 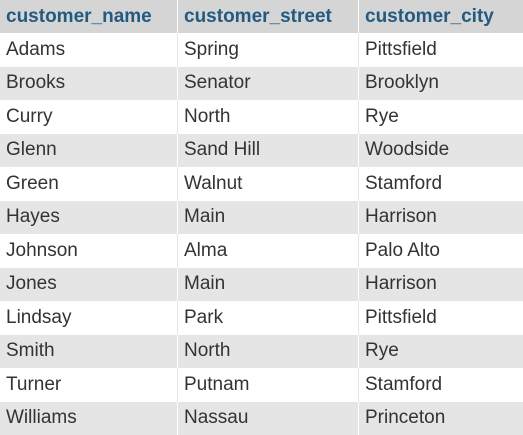 I want to click on customer-city-cell: Brooklyn, so click(x=441, y=83).